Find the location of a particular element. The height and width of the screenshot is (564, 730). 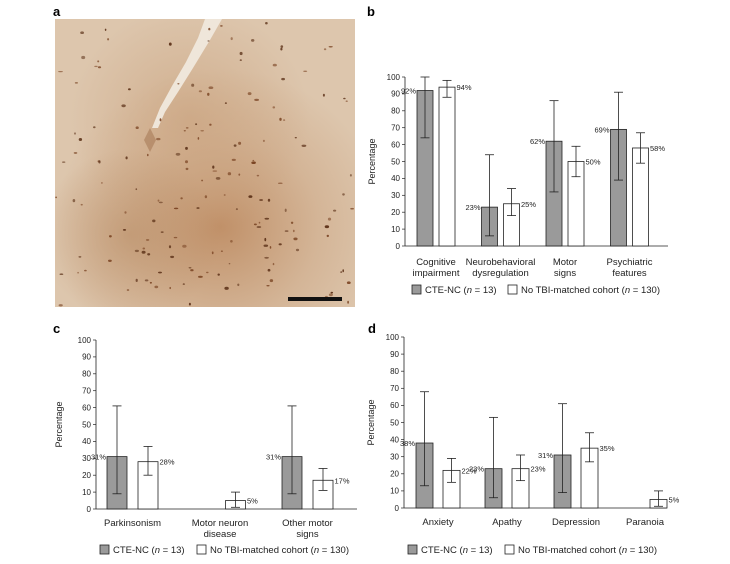

category-label: impairment is located at coordinates (436, 273).